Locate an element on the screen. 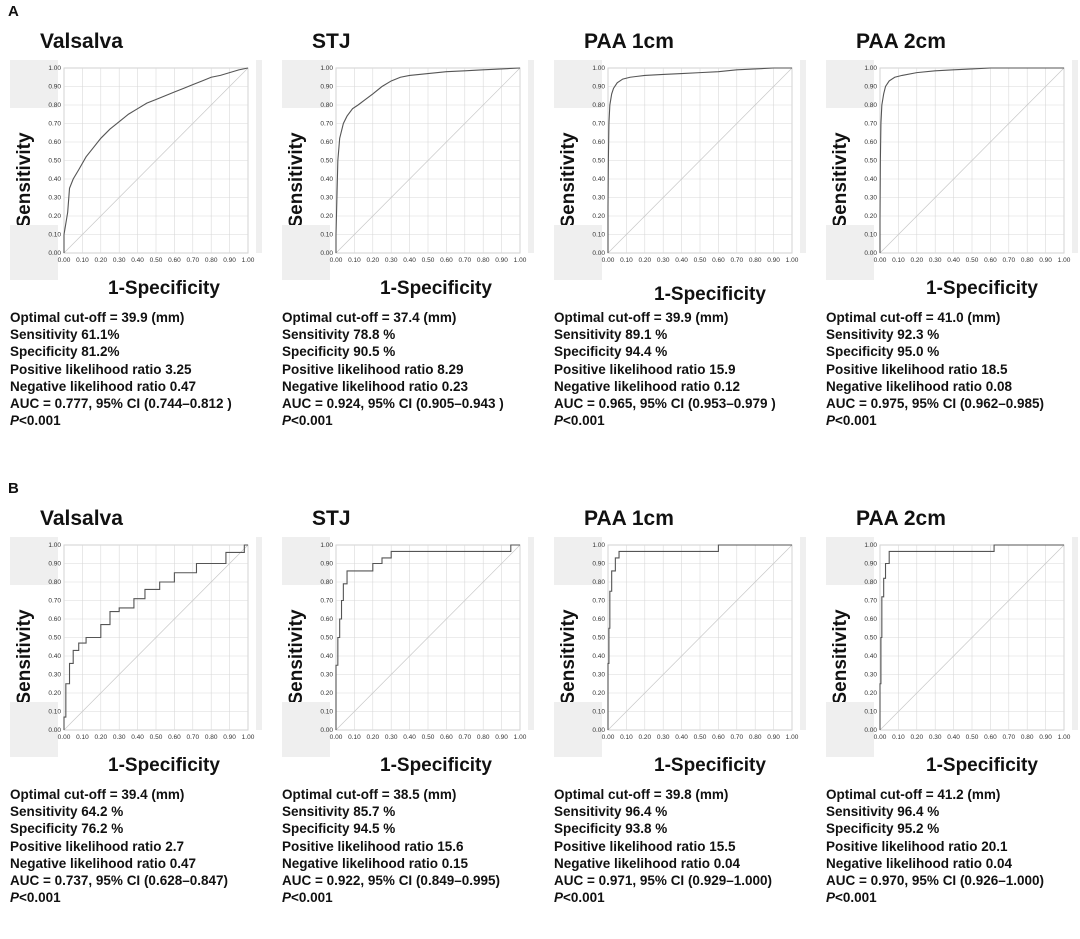  x-tick-label: 0.00 is located at coordinates (880, 260).